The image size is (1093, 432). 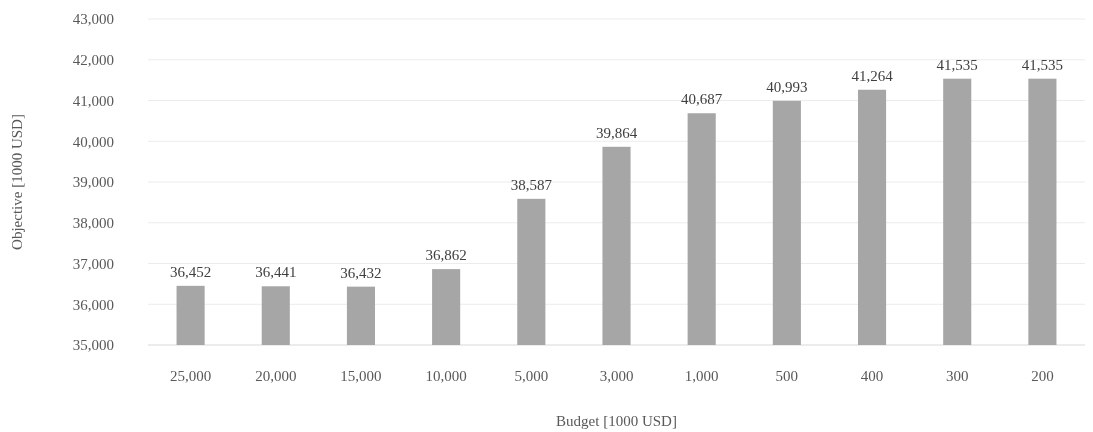 What do you see at coordinates (17, 182) in the screenshot?
I see `y-axis-title: Objective [1000 USD]` at bounding box center [17, 182].